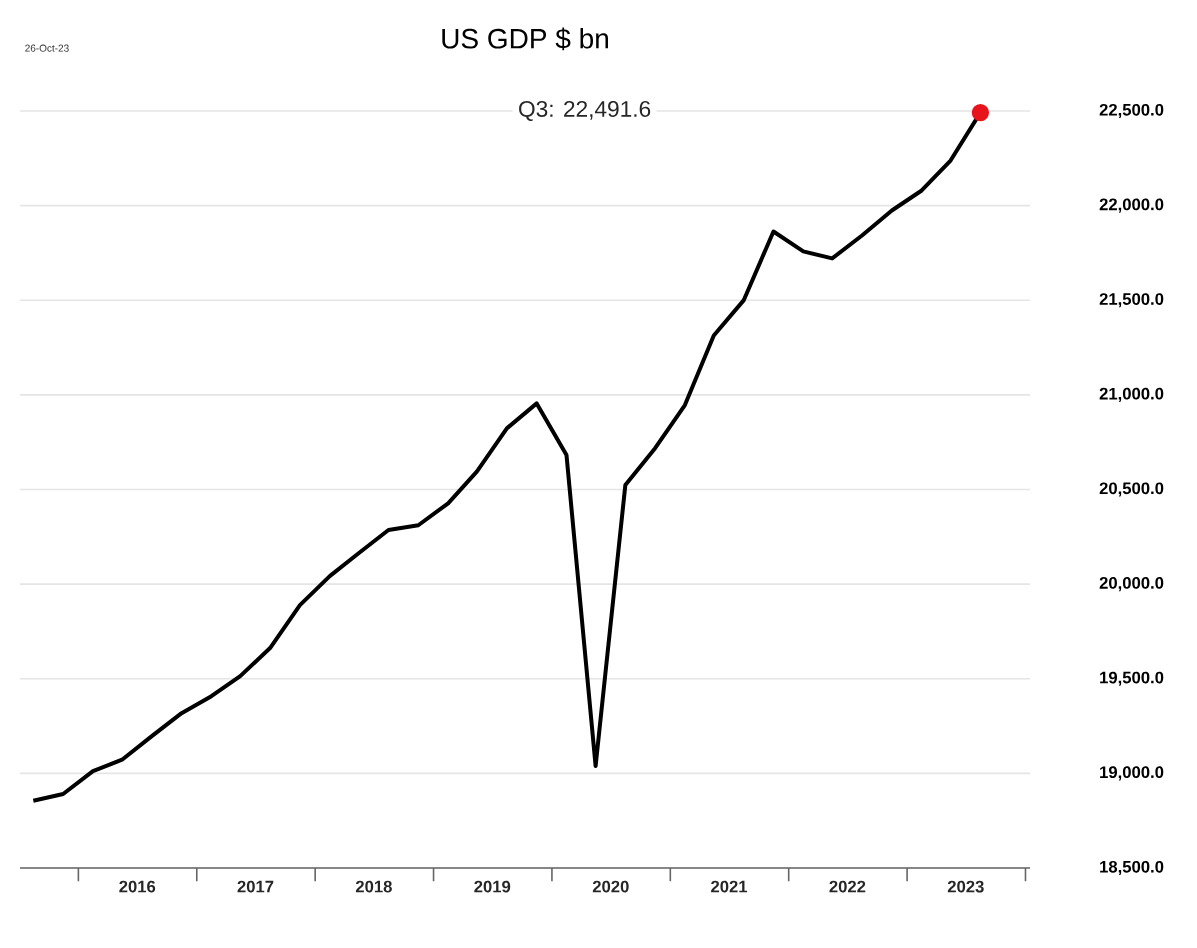  Describe the element at coordinates (965, 886) in the screenshot. I see `x-tick-label: 2023` at that location.